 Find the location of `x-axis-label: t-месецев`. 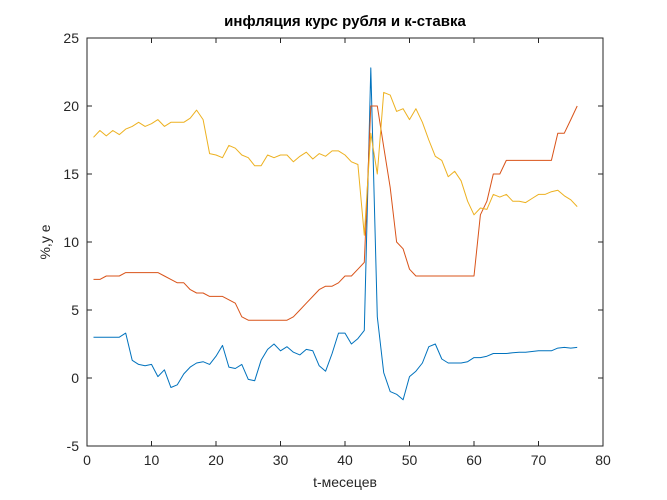

x-axis-label: t-месецев is located at coordinates (345, 482).